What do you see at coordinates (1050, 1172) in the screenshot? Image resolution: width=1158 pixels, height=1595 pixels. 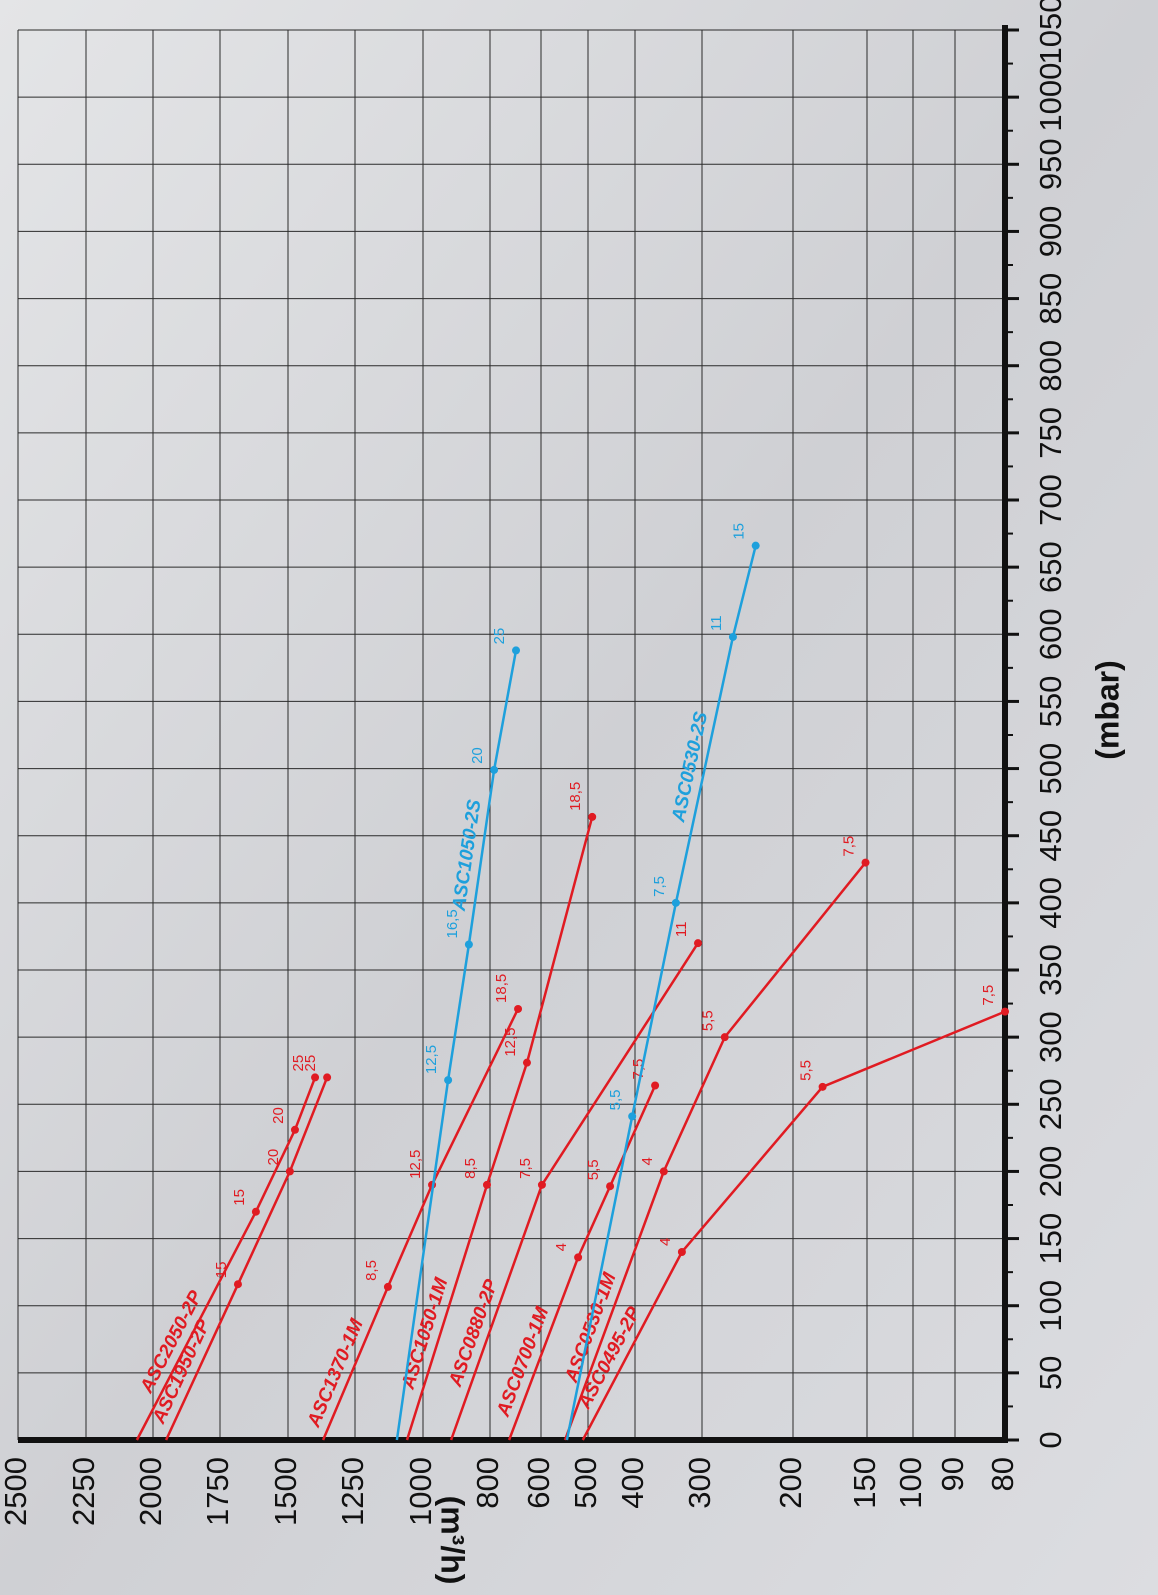 I see `x-tick-label: 200` at bounding box center [1050, 1172].